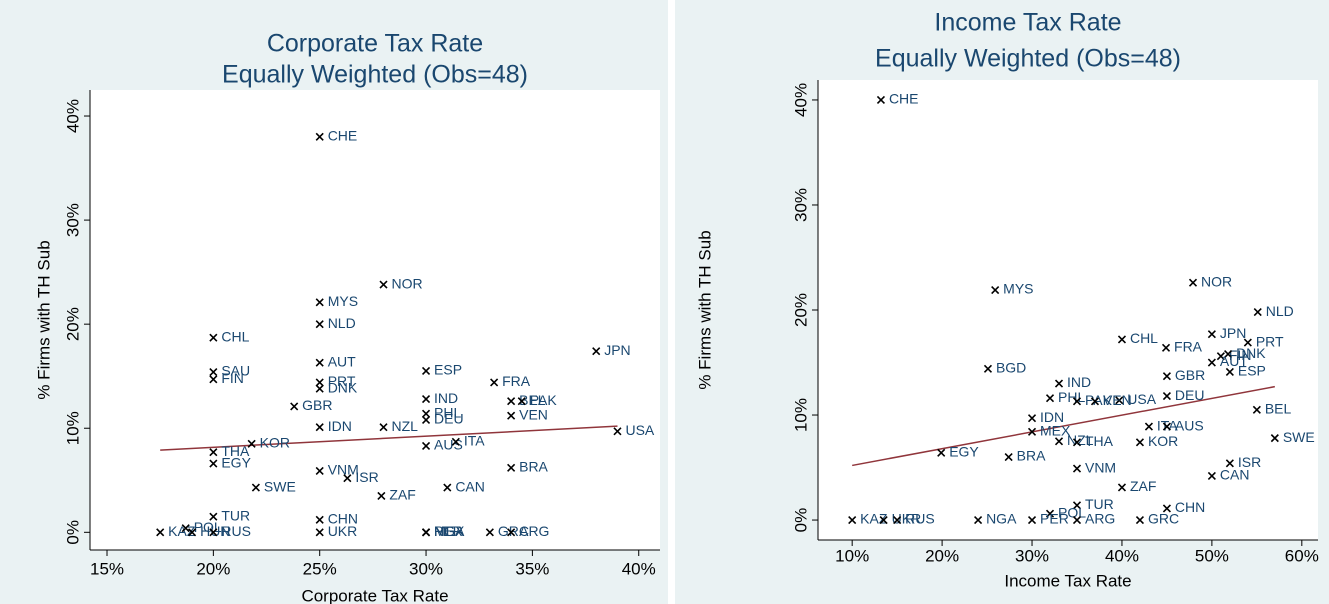  What do you see at coordinates (72, 428) in the screenshot?
I see `y-tick-label: 10%` at bounding box center [72, 428].